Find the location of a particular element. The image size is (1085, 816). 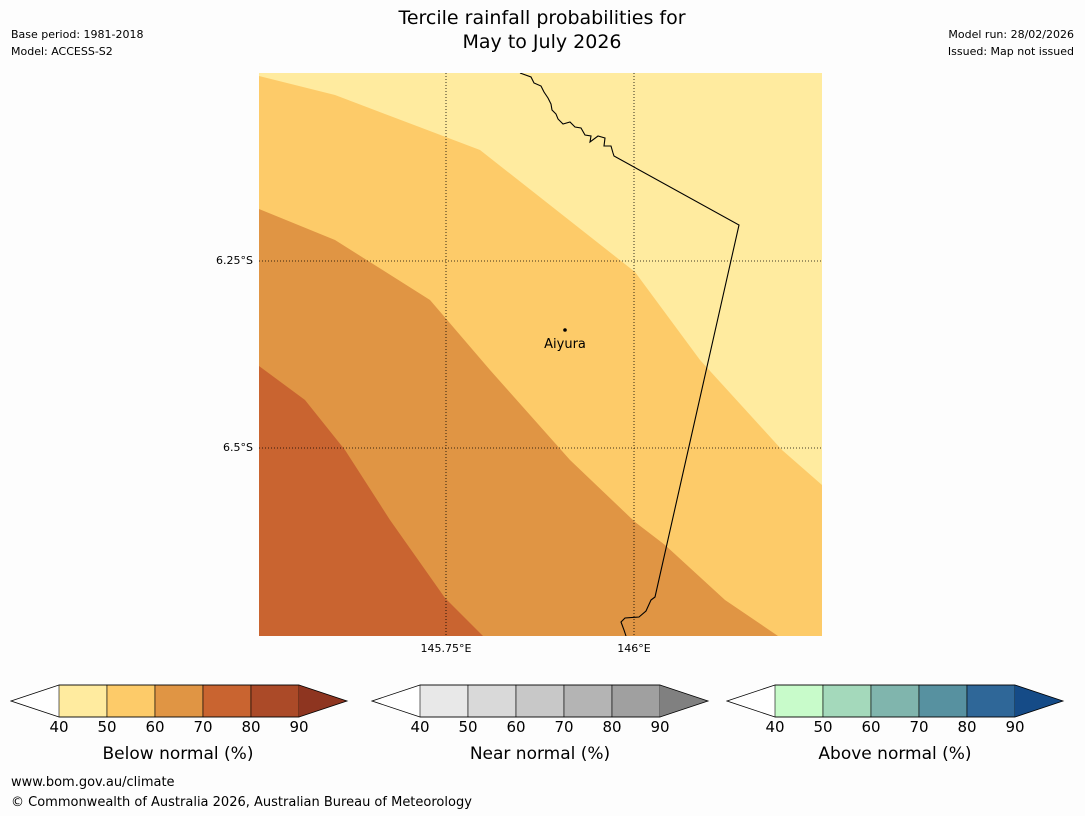

colorbar-above-graphic is located at coordinates (895, 701).